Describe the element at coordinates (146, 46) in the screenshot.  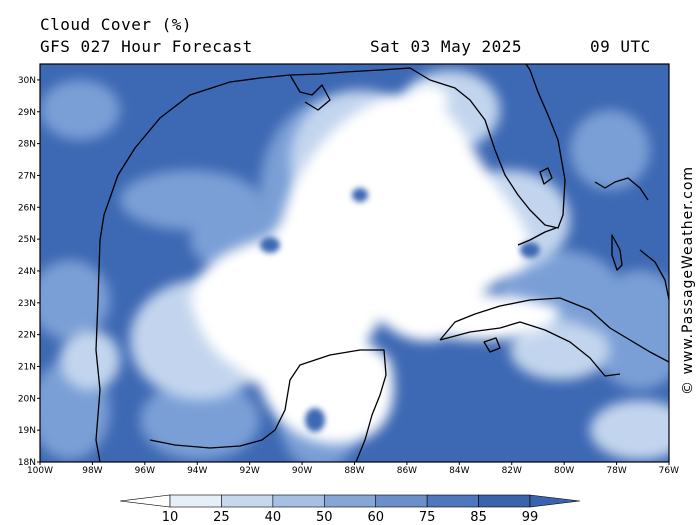
I see `forecast-label: GFS 027 Hour Forecast` at that location.